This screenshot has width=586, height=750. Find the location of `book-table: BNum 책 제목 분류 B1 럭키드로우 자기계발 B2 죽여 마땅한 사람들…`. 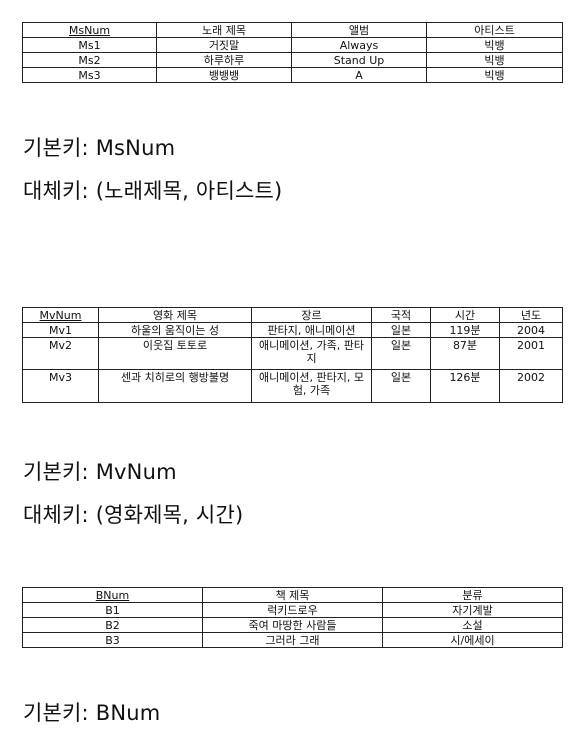

book-table: BNum 책 제목 분류 B1 럭키드로우 자기계발 B2 죽여 마땅한 사람들… is located at coordinates (292, 617).